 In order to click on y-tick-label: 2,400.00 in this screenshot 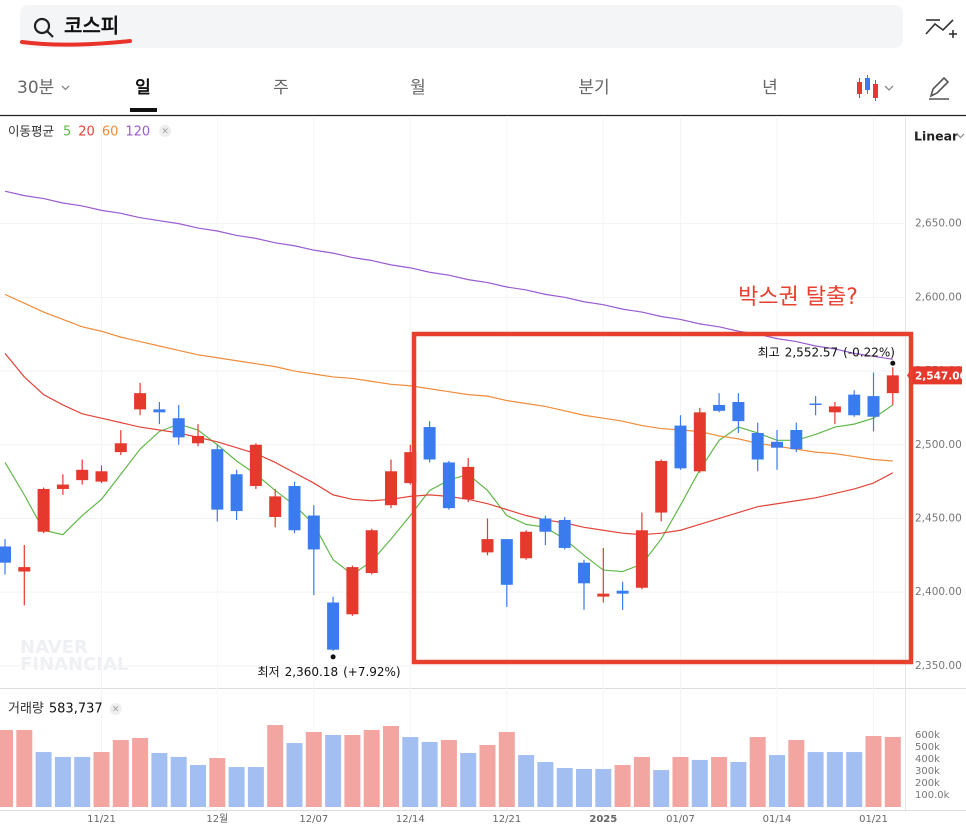, I will do `click(938, 592)`.